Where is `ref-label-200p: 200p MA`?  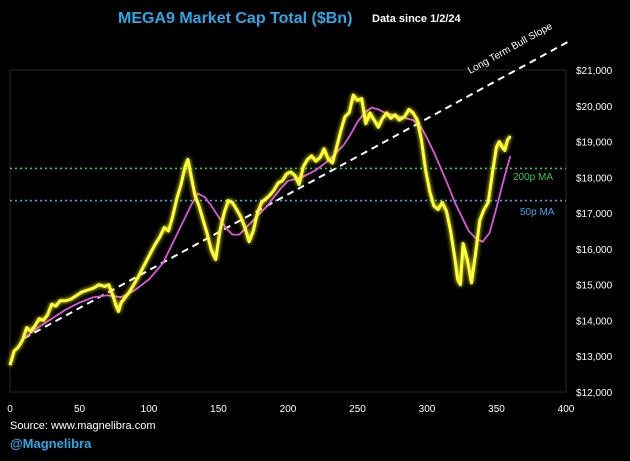
ref-label-200p: 200p MA is located at coordinates (533, 177).